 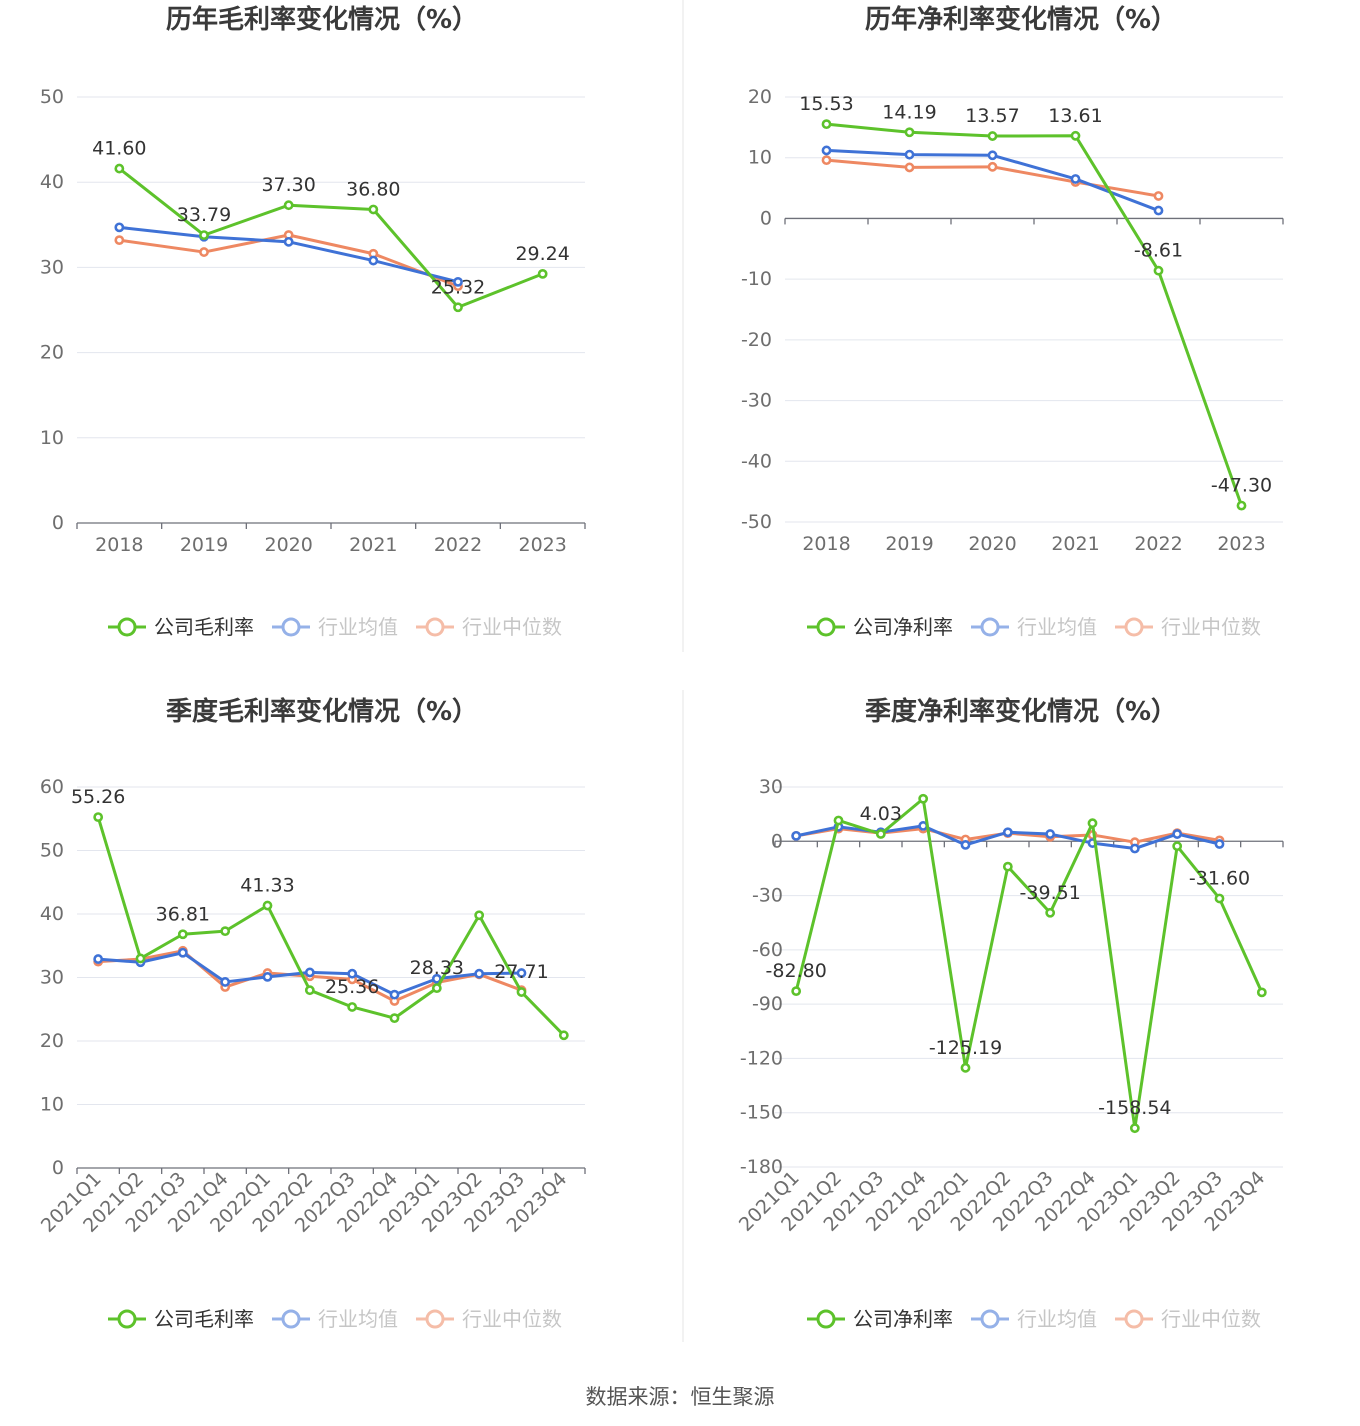 What do you see at coordinates (1241, 544) in the screenshot?
I see `x-tick-label: 2023` at bounding box center [1241, 544].